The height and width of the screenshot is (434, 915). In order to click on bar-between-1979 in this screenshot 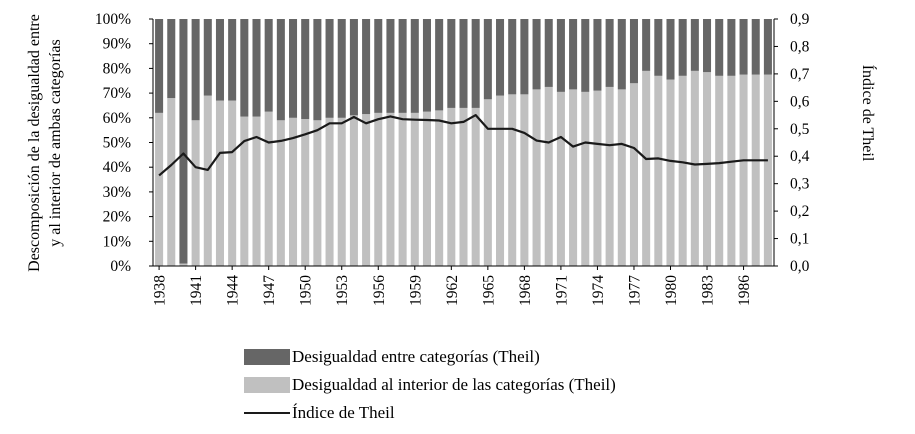, I will do `click(658, 47)`.